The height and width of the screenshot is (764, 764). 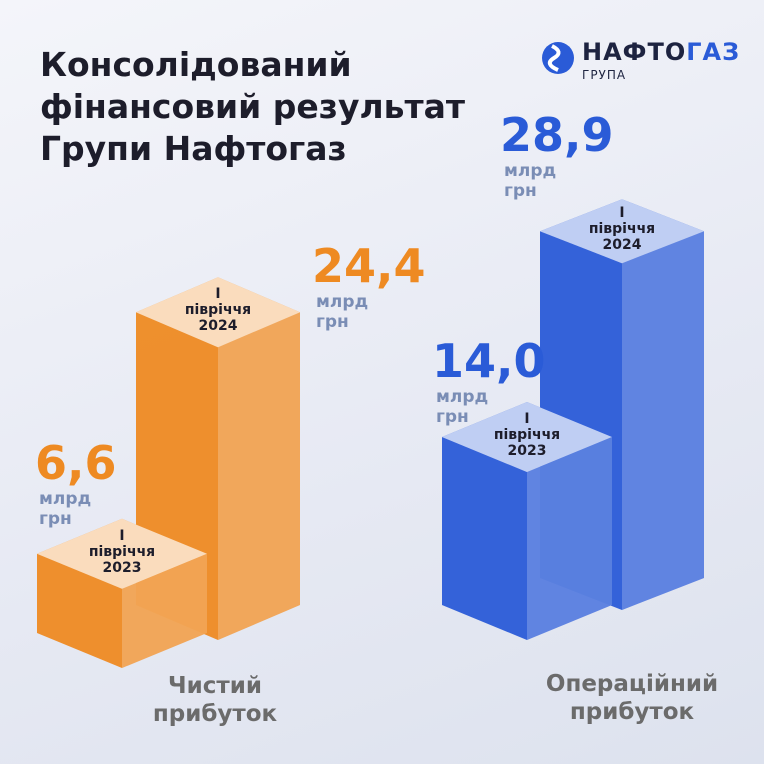 What do you see at coordinates (215, 700) in the screenshot?
I see `category-label: Чистий прибуток` at bounding box center [215, 700].